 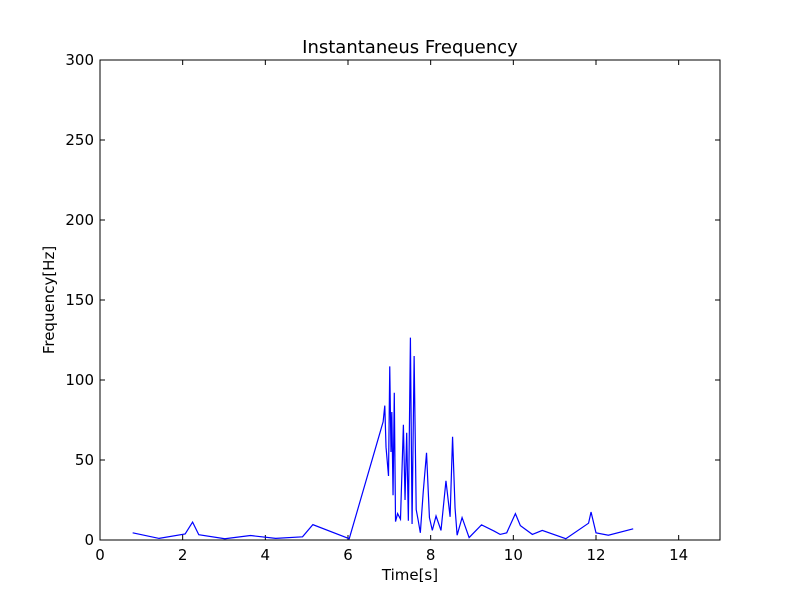 I want to click on y-tick-label: 150, so click(x=79, y=300).